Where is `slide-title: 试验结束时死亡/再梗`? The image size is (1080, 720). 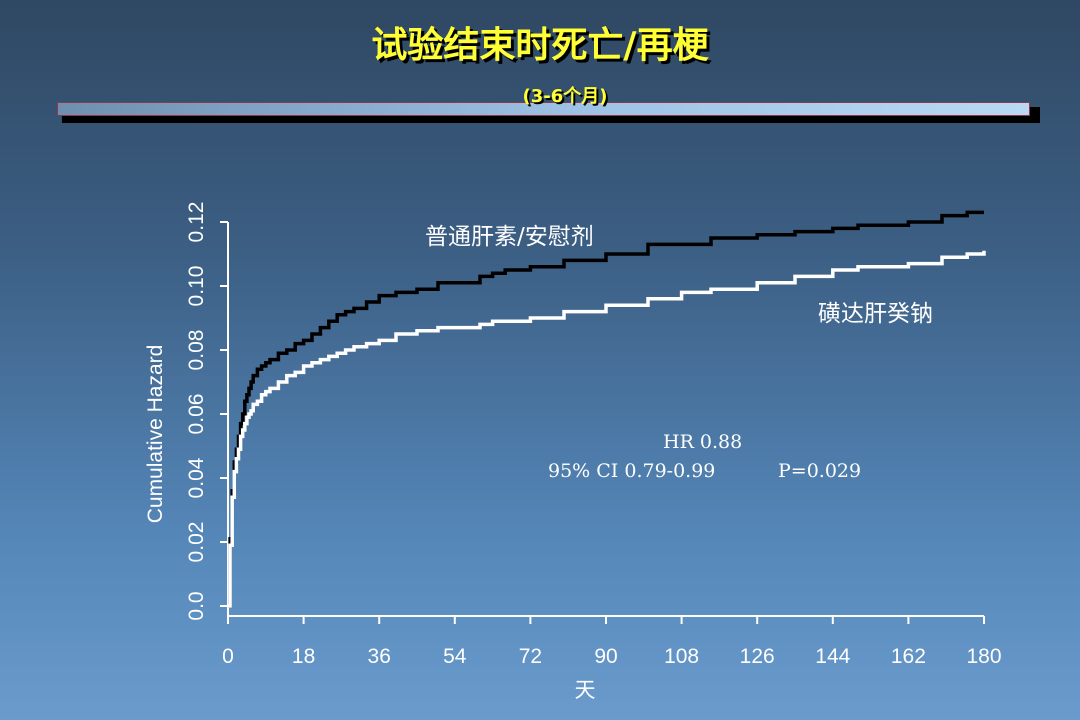
slide-title: 试验结束时死亡/再梗 is located at coordinates (540, 45).